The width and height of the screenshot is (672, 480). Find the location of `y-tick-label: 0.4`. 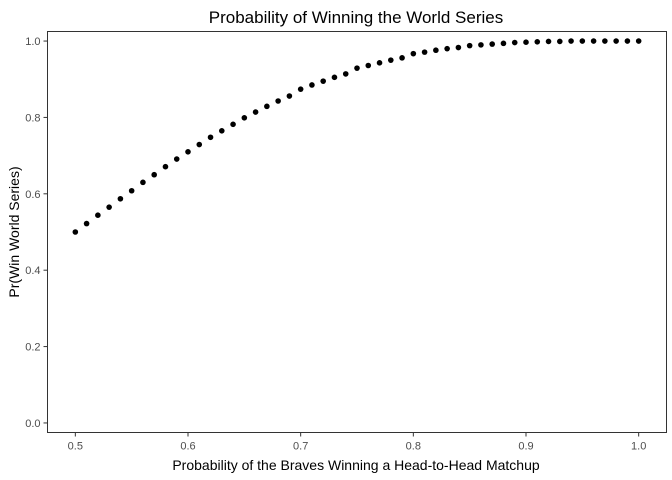

y-tick-label: 0.4 is located at coordinates (32, 271).